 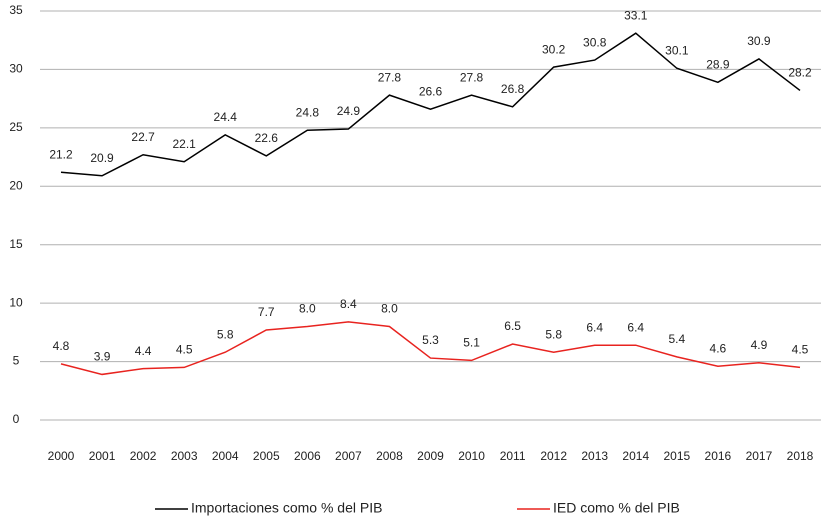 I want to click on y-tick-label: 5, so click(x=16, y=361).